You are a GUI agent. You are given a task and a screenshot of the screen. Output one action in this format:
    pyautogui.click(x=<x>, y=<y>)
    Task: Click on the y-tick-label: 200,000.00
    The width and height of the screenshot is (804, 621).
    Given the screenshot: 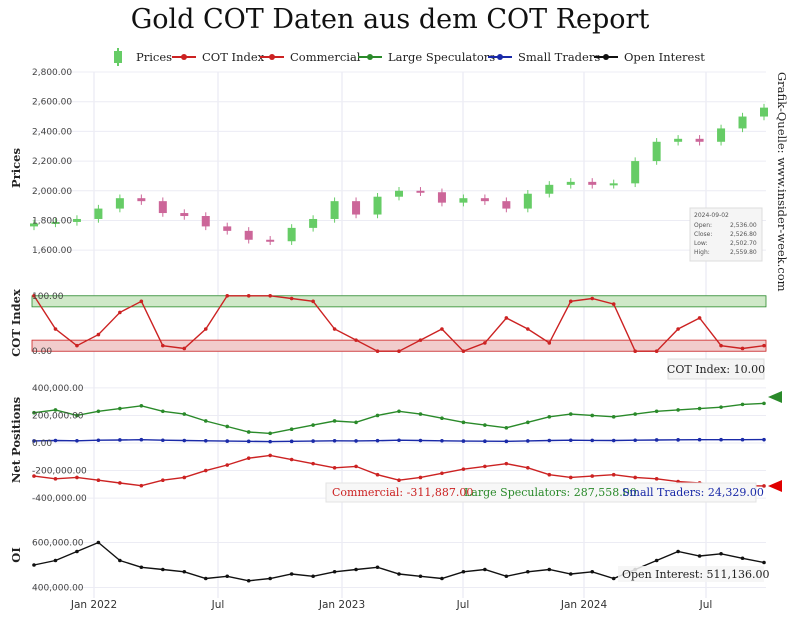 What is the action you would take?
    pyautogui.click(x=58, y=416)
    